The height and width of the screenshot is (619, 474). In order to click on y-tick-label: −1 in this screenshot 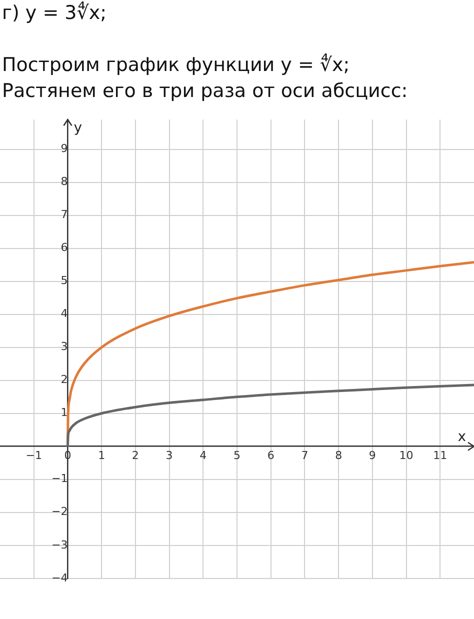, I will do `click(59, 479)`.